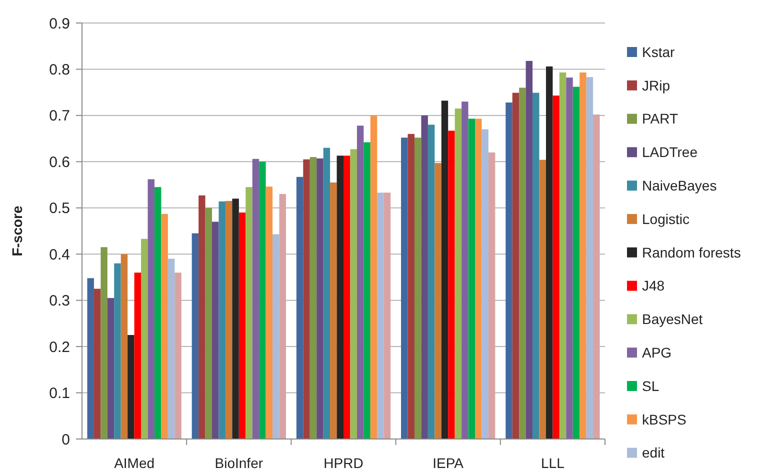 This screenshot has height=476, width=767. I want to click on y-tick-label: 0, so click(66, 439).